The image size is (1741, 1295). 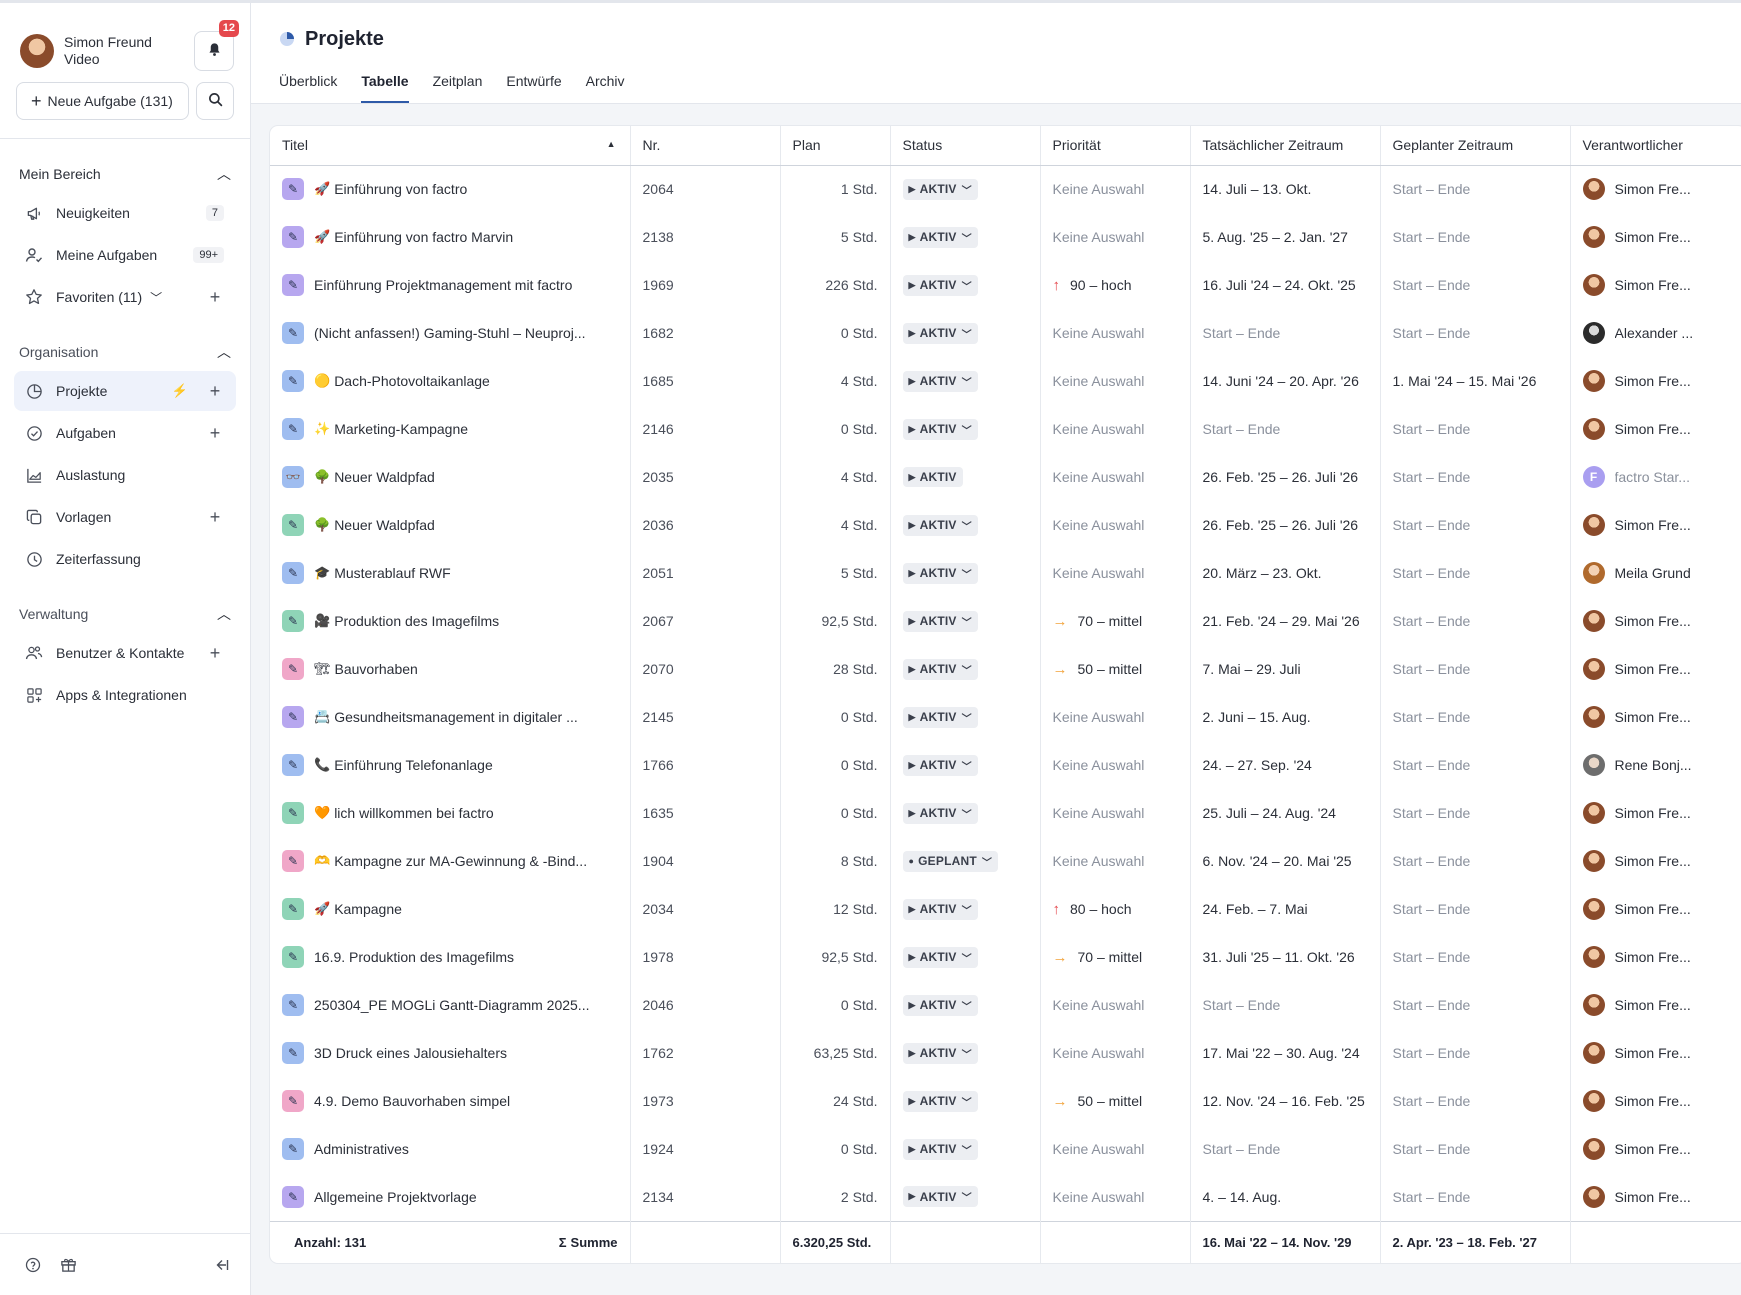 I want to click on cell-actual-period: 24. – 27. Sep. '24, so click(x=1285, y=765).